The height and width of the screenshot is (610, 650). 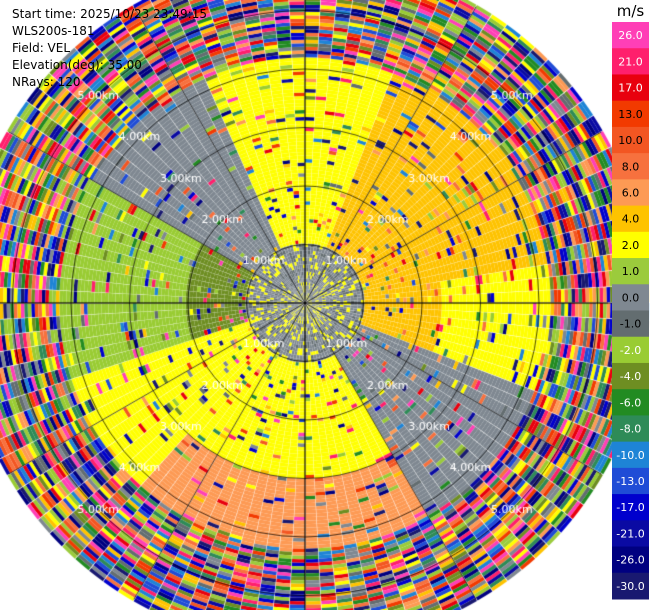 I want to click on colorbar-tick-label: -1.0, so click(x=630, y=324).